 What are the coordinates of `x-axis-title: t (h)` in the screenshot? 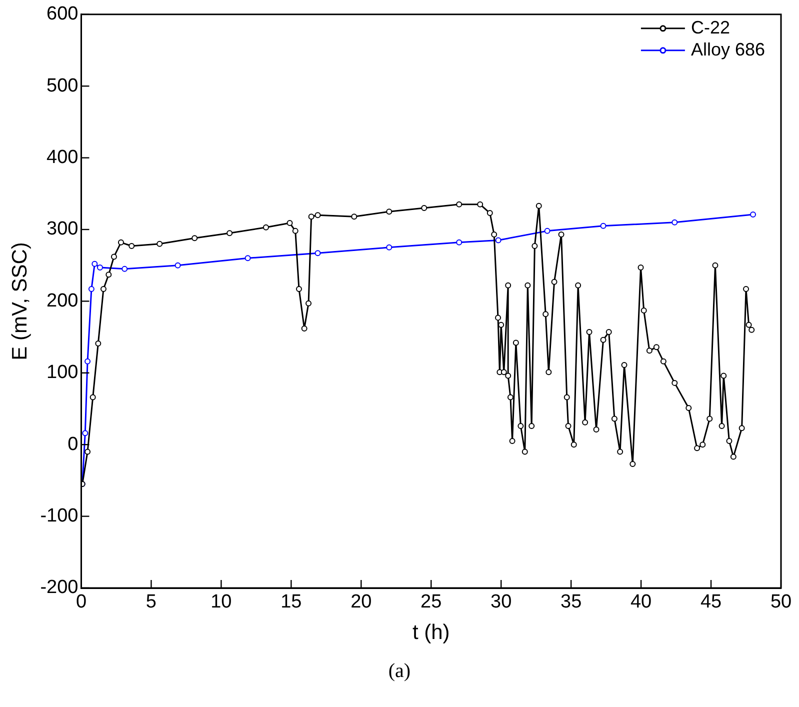 It's located at (431, 632).